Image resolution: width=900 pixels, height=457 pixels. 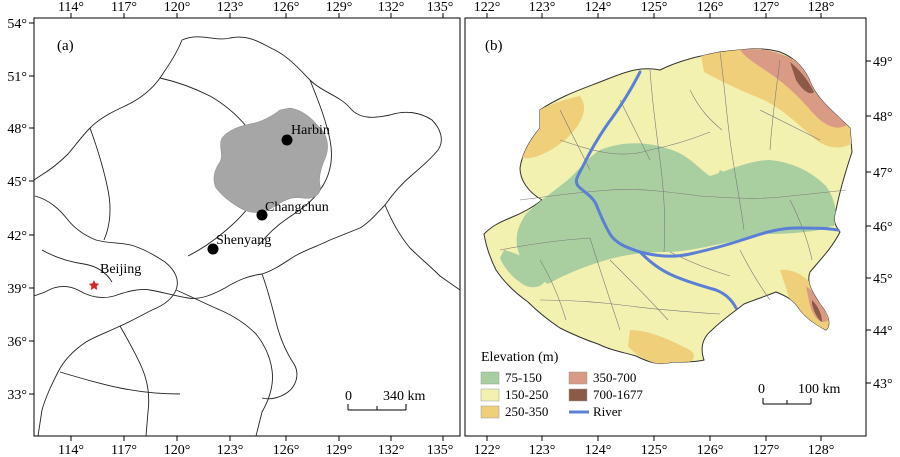 I want to click on city-label: Changchun, so click(x=297, y=207).